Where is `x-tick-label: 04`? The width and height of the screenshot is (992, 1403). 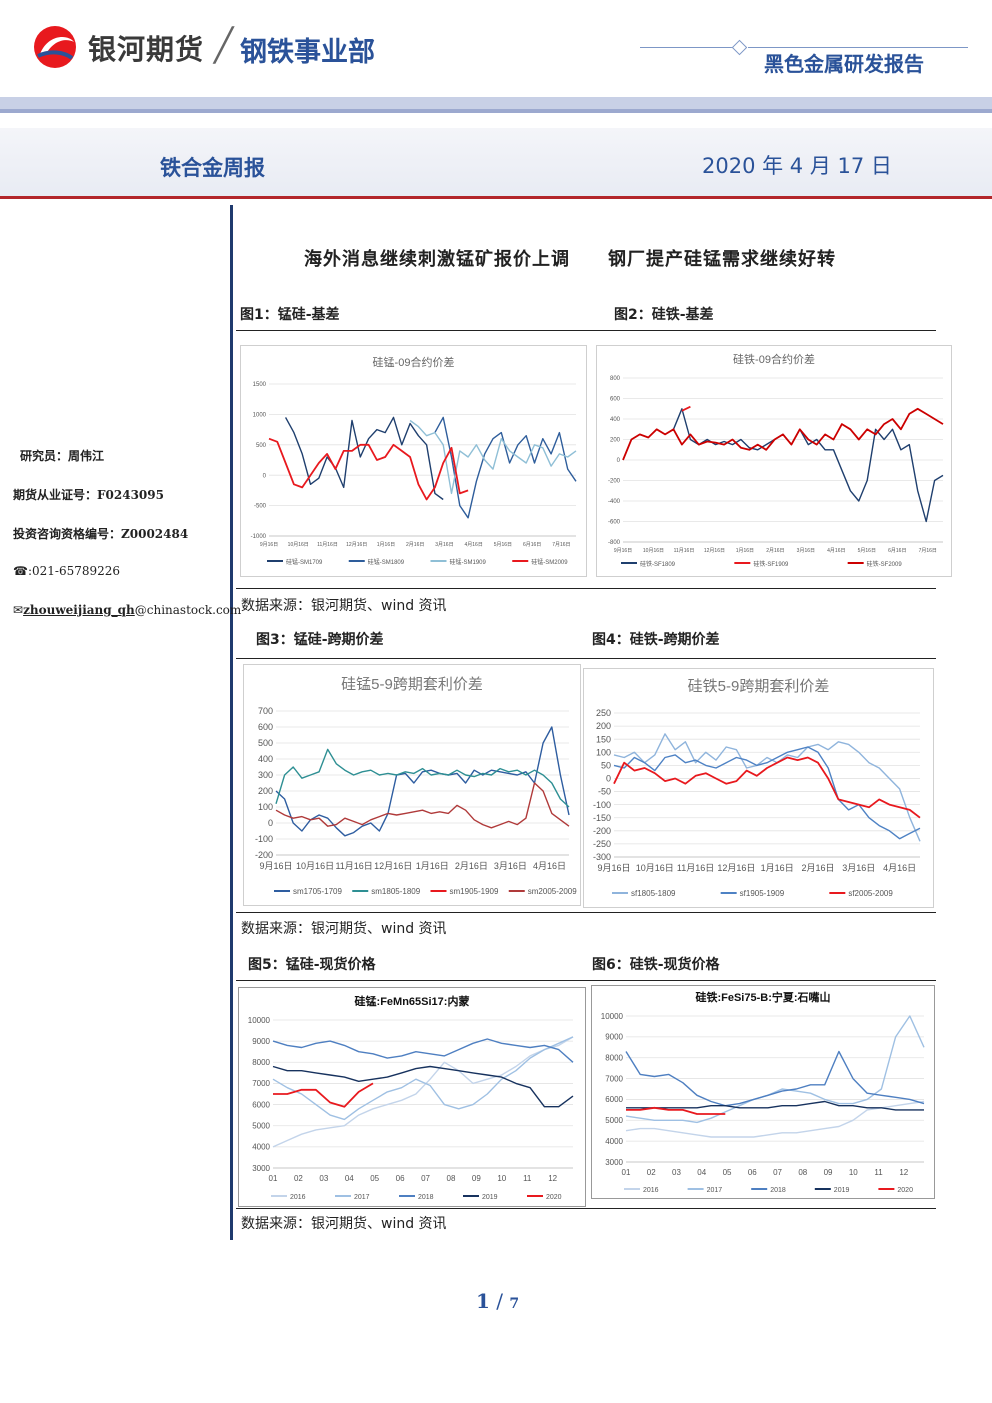
x-tick-label: 04 is located at coordinates (701, 1172).